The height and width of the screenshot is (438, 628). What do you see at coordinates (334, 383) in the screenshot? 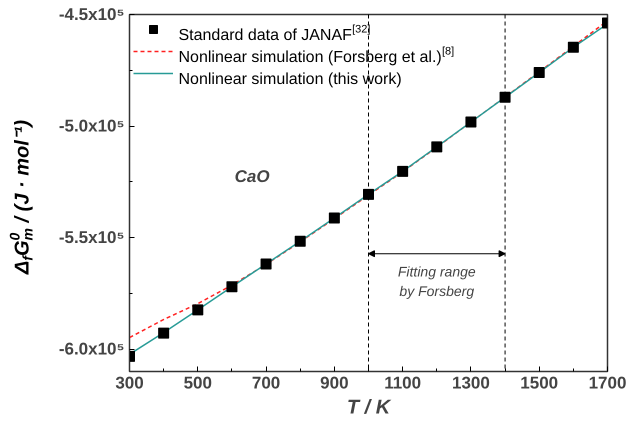
I see `x-tick-label: 900` at bounding box center [334, 383].